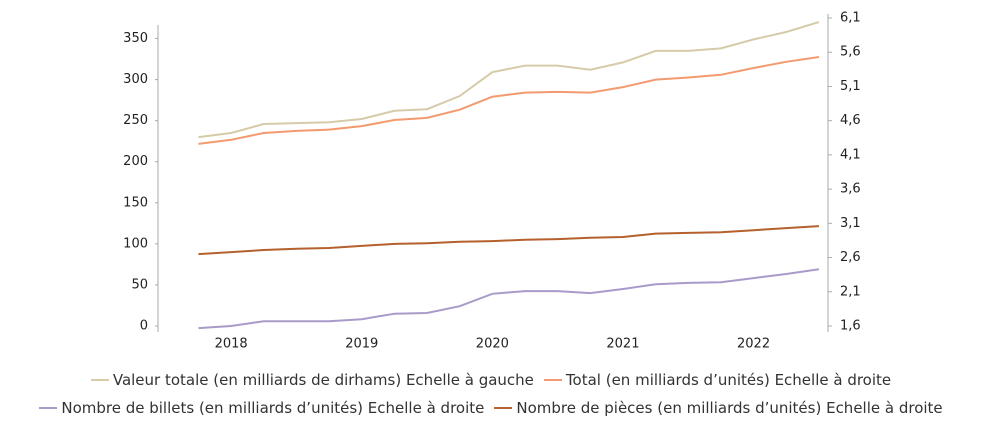 Image resolution: width=982 pixels, height=421 pixels. Describe the element at coordinates (361, 344) in the screenshot. I see `x-tick-label: 2019` at that location.